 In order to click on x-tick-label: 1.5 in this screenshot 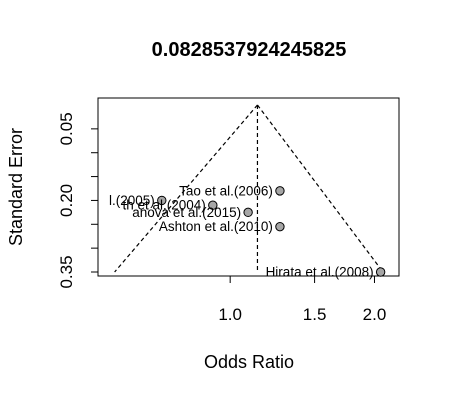, I will do `click(315, 314)`.